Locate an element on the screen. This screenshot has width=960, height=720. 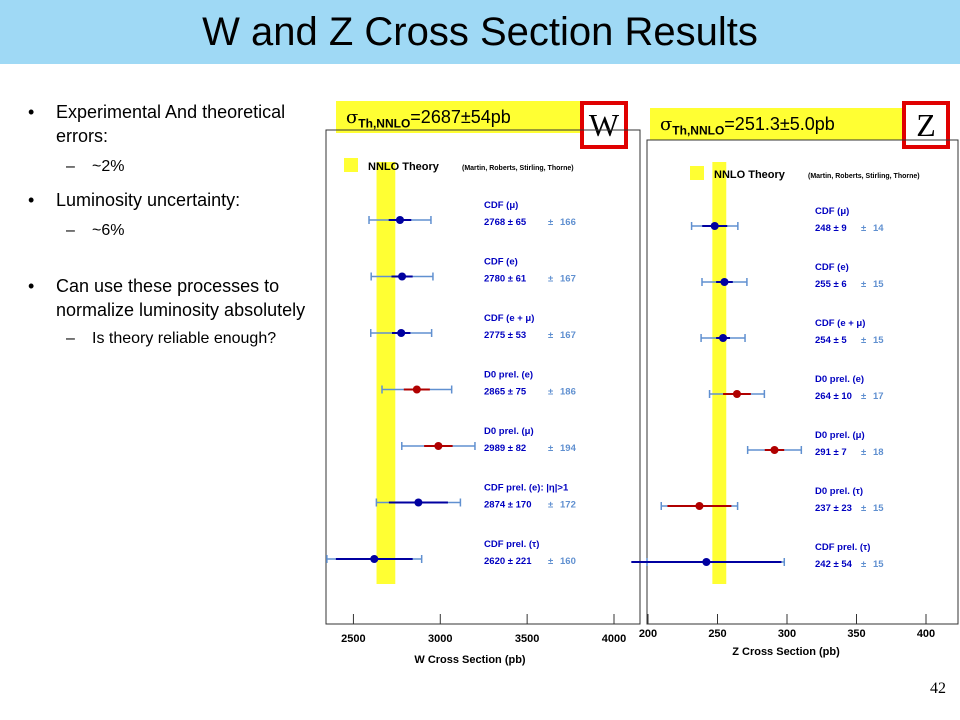
z-meas-stat-2: 254 ± 5 is located at coordinates (831, 340).